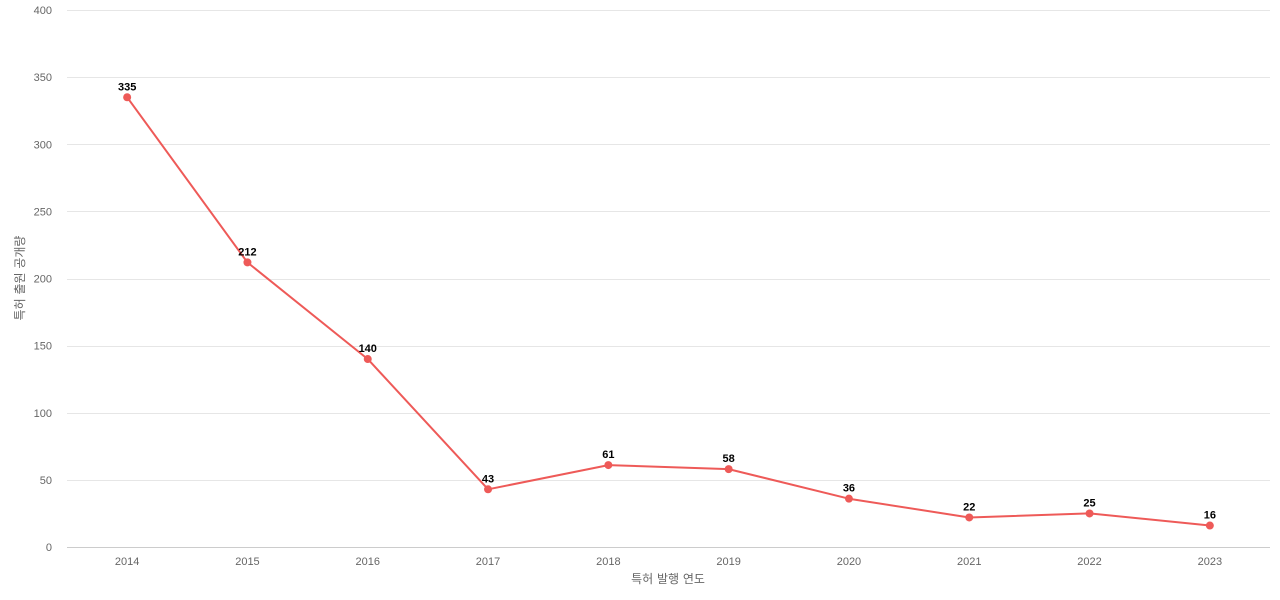 Image resolution: width=1280 pixels, height=600 pixels. What do you see at coordinates (43, 212) in the screenshot?
I see `y-tick-label: 250` at bounding box center [43, 212].